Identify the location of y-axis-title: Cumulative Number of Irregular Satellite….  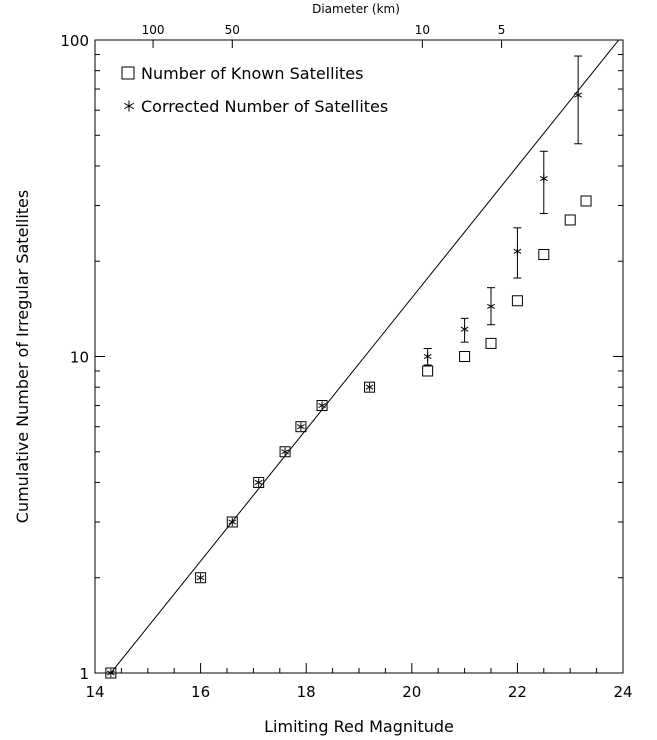
(22, 356).